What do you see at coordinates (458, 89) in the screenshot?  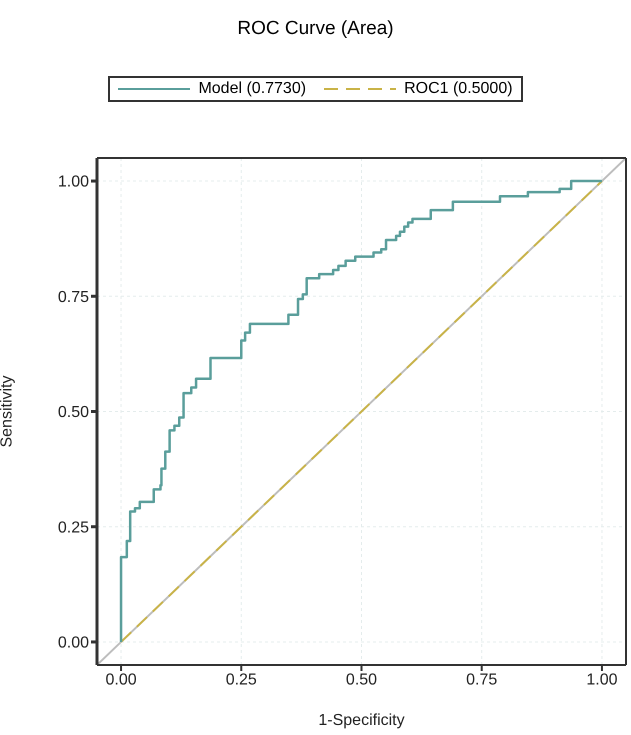 I see `legend-label: ROC1 (0.5000)` at bounding box center [458, 89].